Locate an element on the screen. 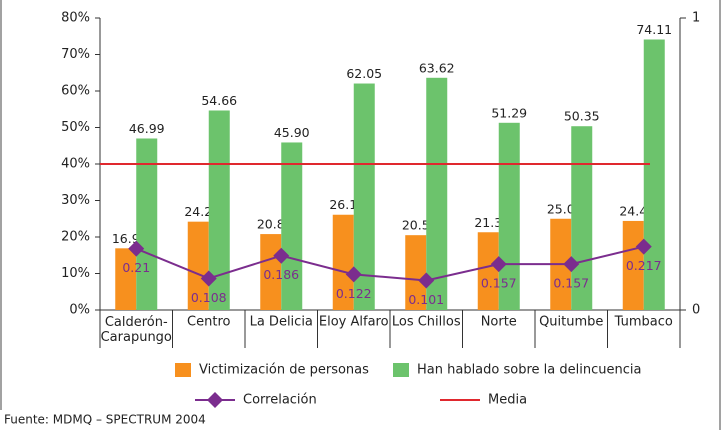 This screenshot has height=430, width=726. x-tick-label: Calderón-Carapungo is located at coordinates (136, 330).